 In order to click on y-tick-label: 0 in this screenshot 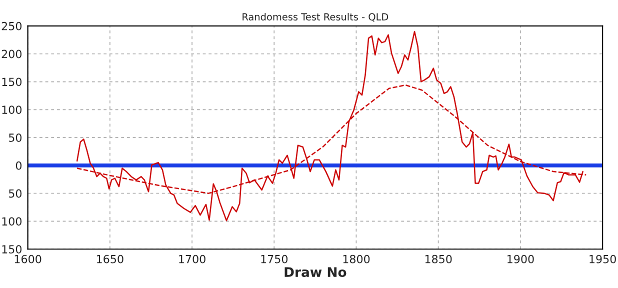, I will do `click(19, 165)`.